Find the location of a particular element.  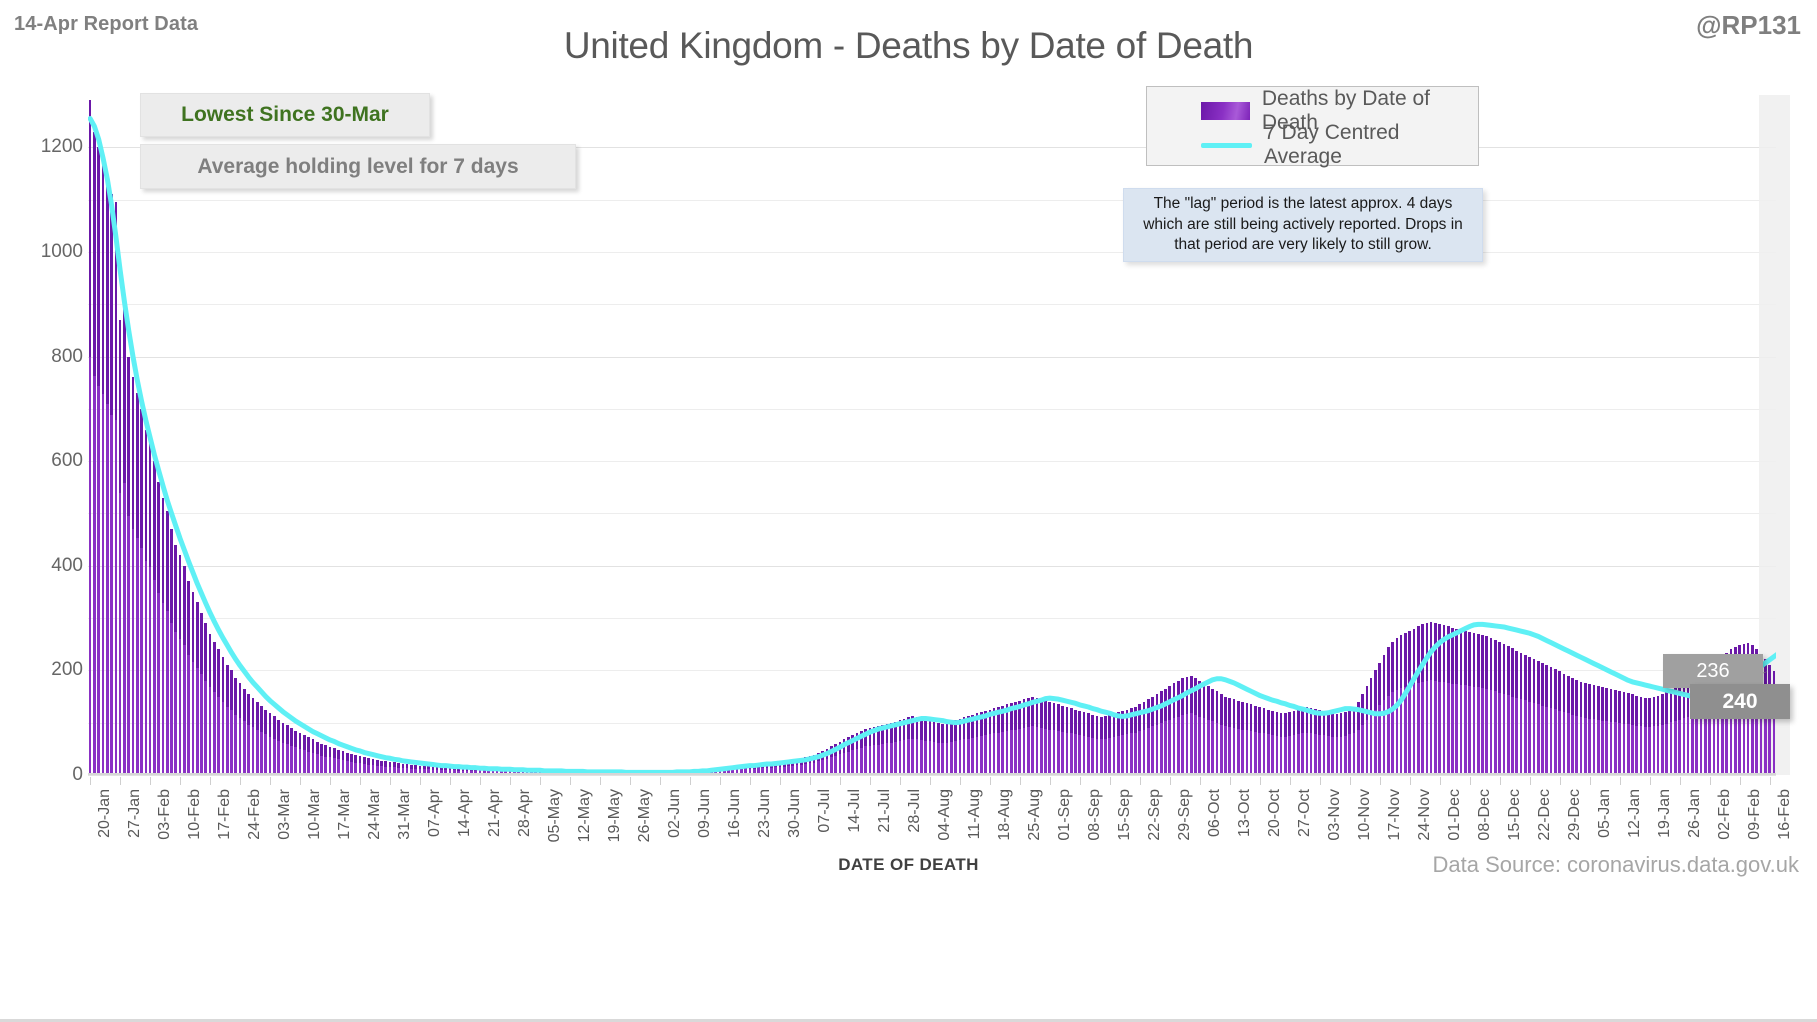

x-axis-tick-label: 12-May is located at coordinates (584, 816).